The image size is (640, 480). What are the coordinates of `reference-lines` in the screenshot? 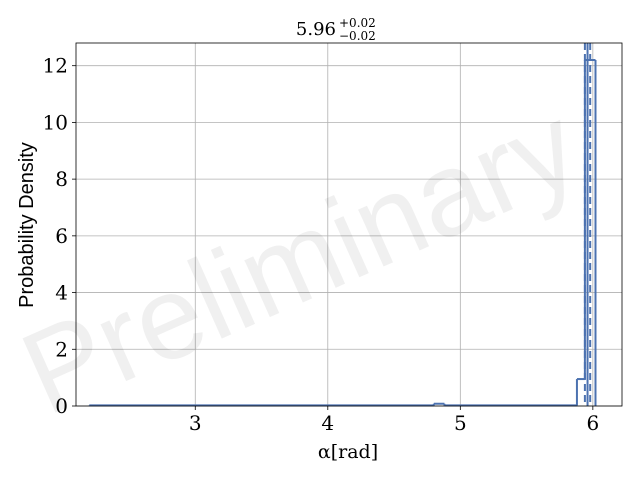 It's located at (587, 224).